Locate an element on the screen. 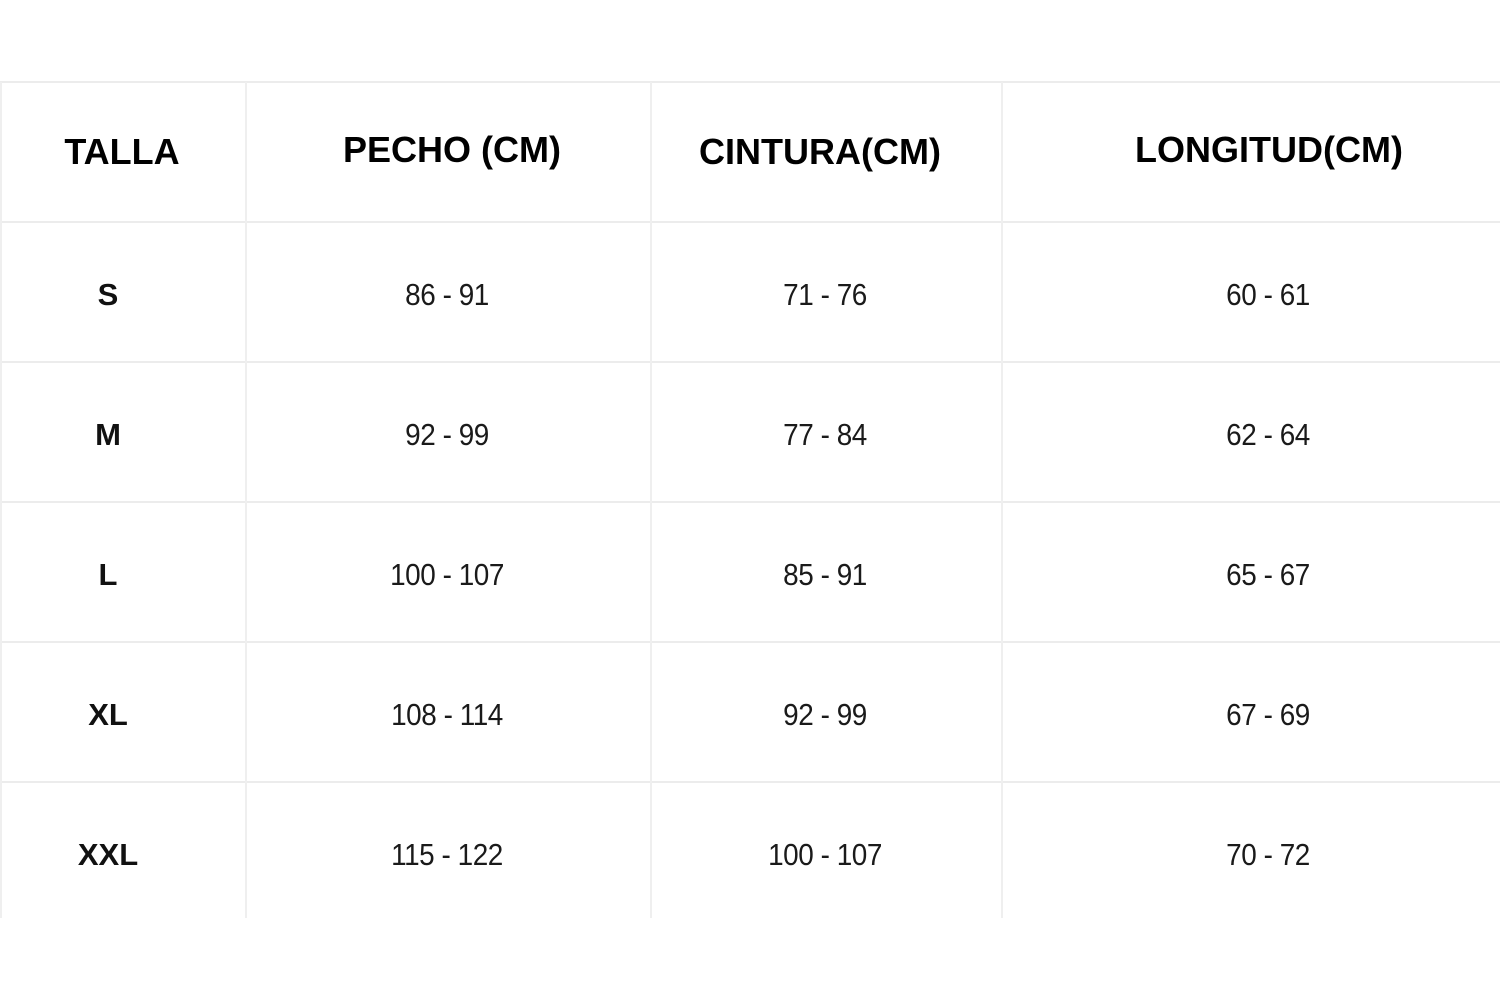  measurement-cell: 71 - 76 is located at coordinates (825, 294).